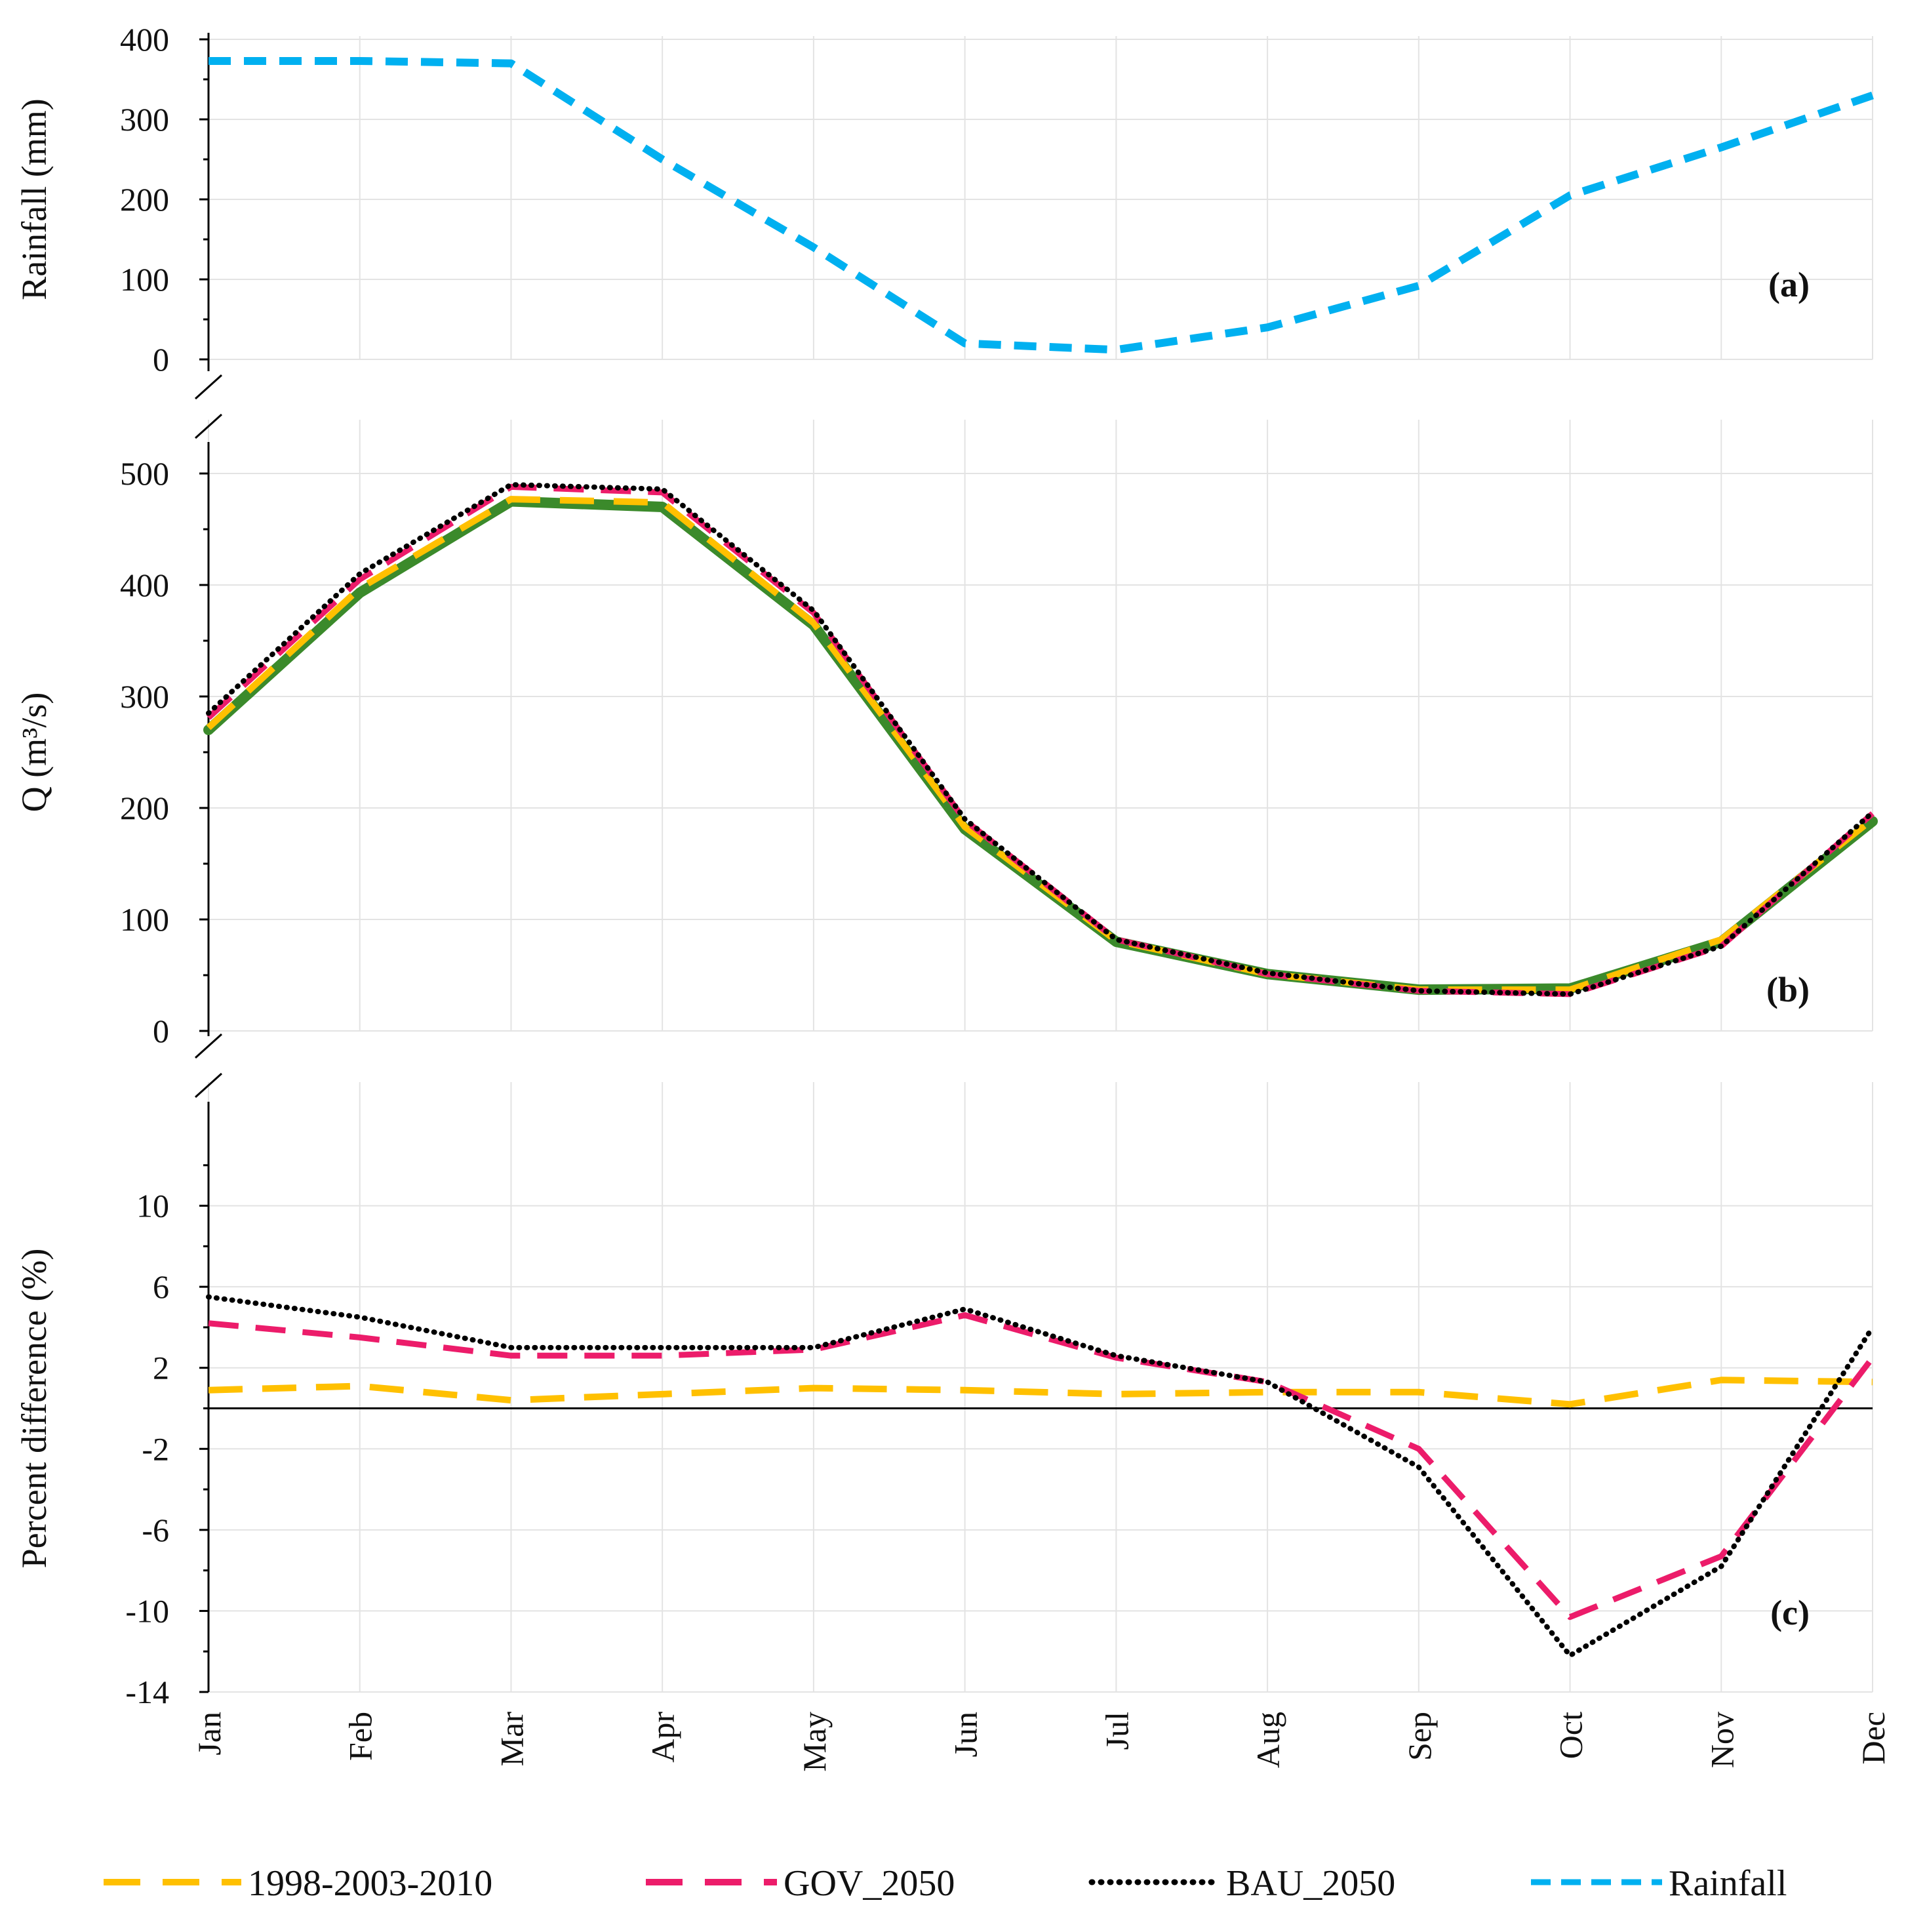  What do you see at coordinates (161, 1368) in the screenshot?
I see `y-tick-label: 2` at bounding box center [161, 1368].